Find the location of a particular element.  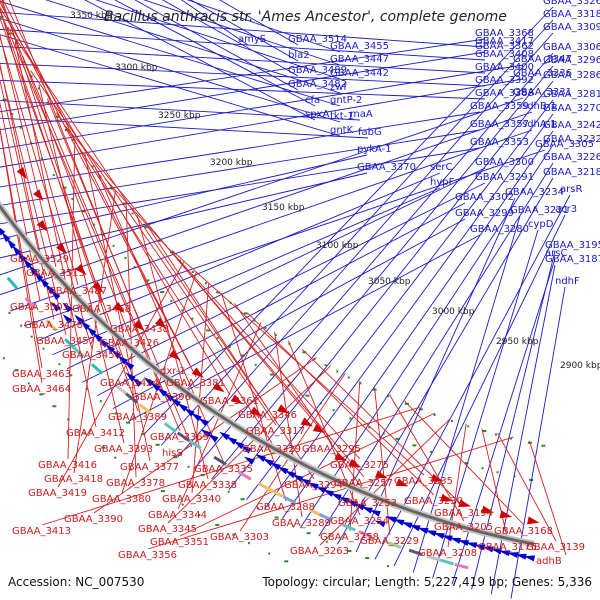

blue-gene-label: serC is located at coordinates (441, 167).